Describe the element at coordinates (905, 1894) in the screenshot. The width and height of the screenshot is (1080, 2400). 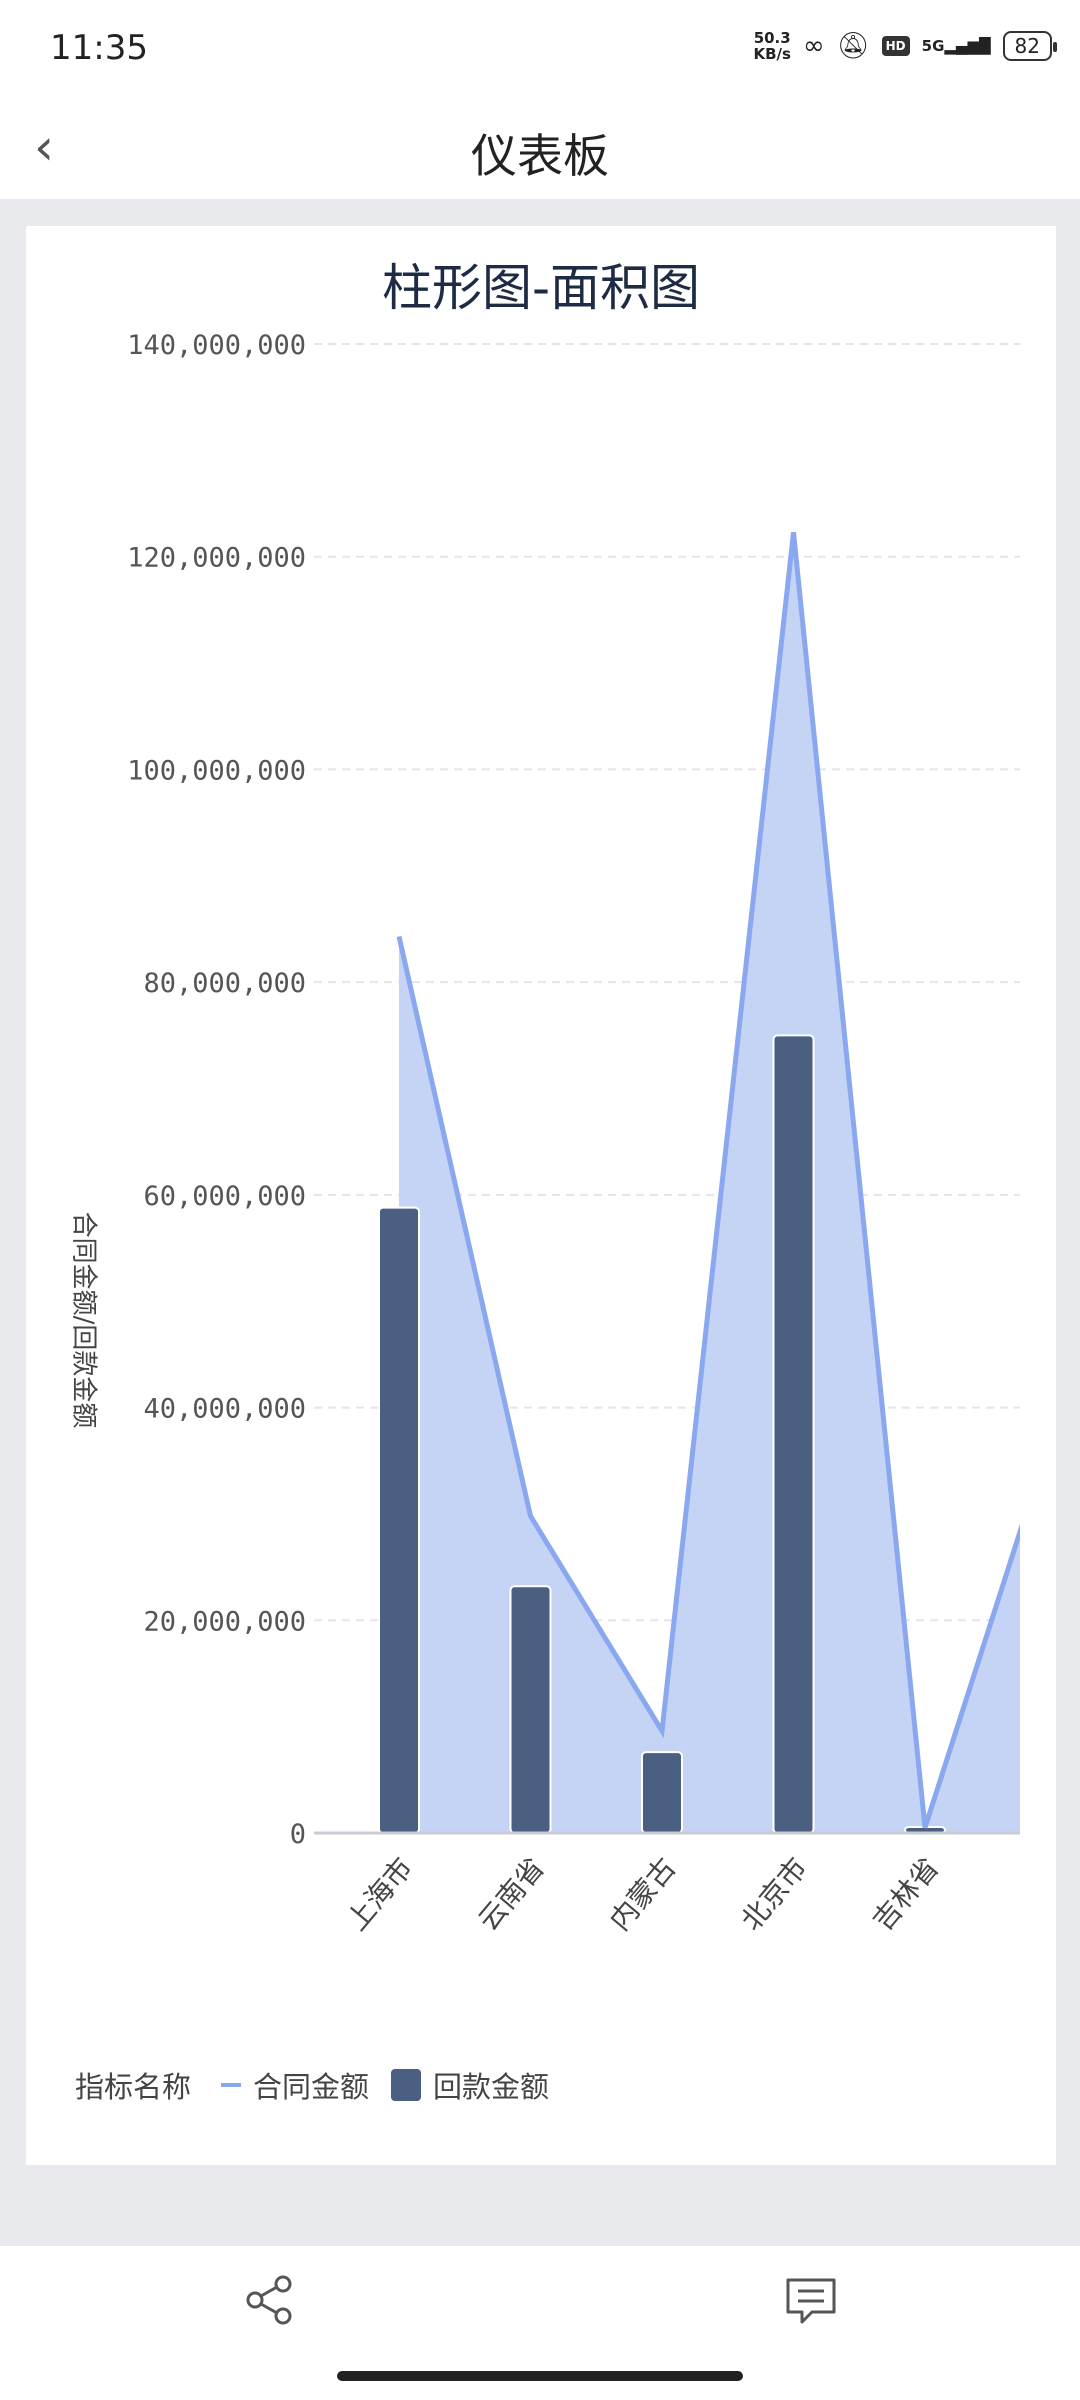
I see `x-tick-label: 吉林省` at that location.